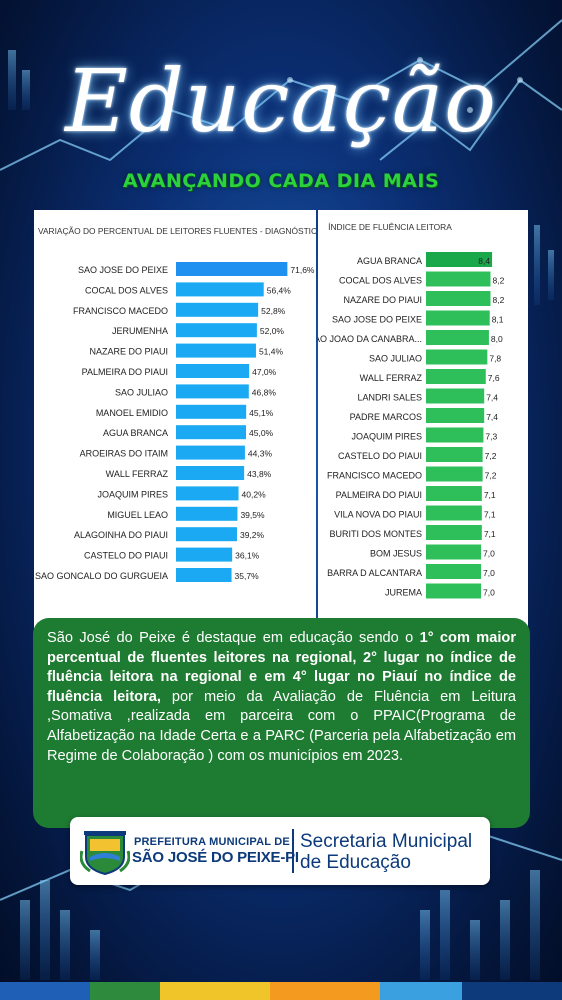 The width and height of the screenshot is (562, 1000). I want to click on value-label: 47,0%, so click(264, 372).